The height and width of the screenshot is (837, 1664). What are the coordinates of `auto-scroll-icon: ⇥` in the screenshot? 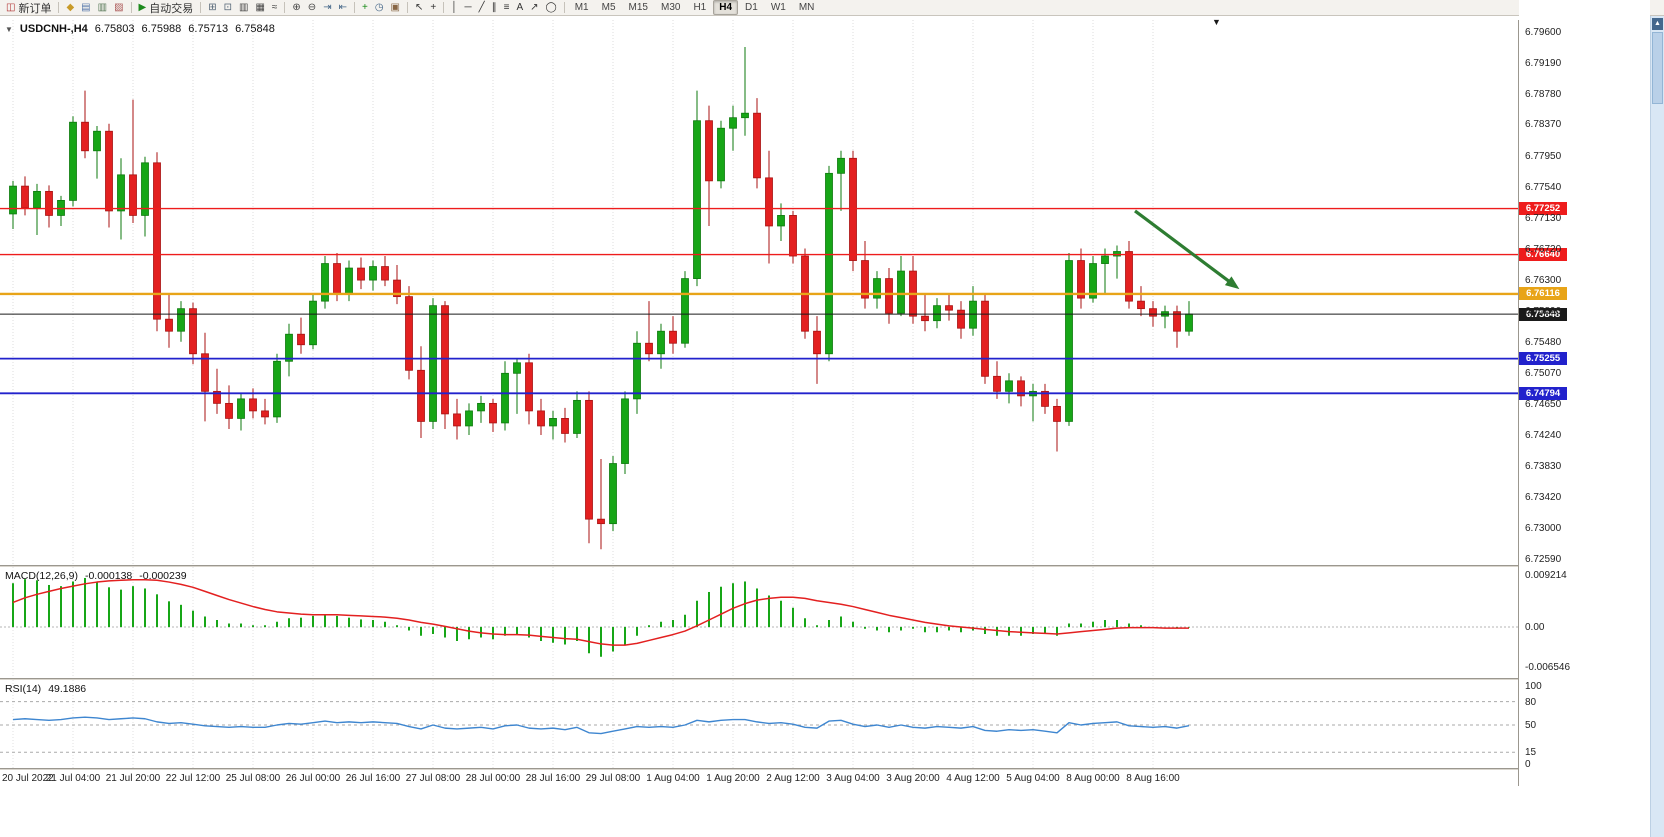 It's located at (327, 8).